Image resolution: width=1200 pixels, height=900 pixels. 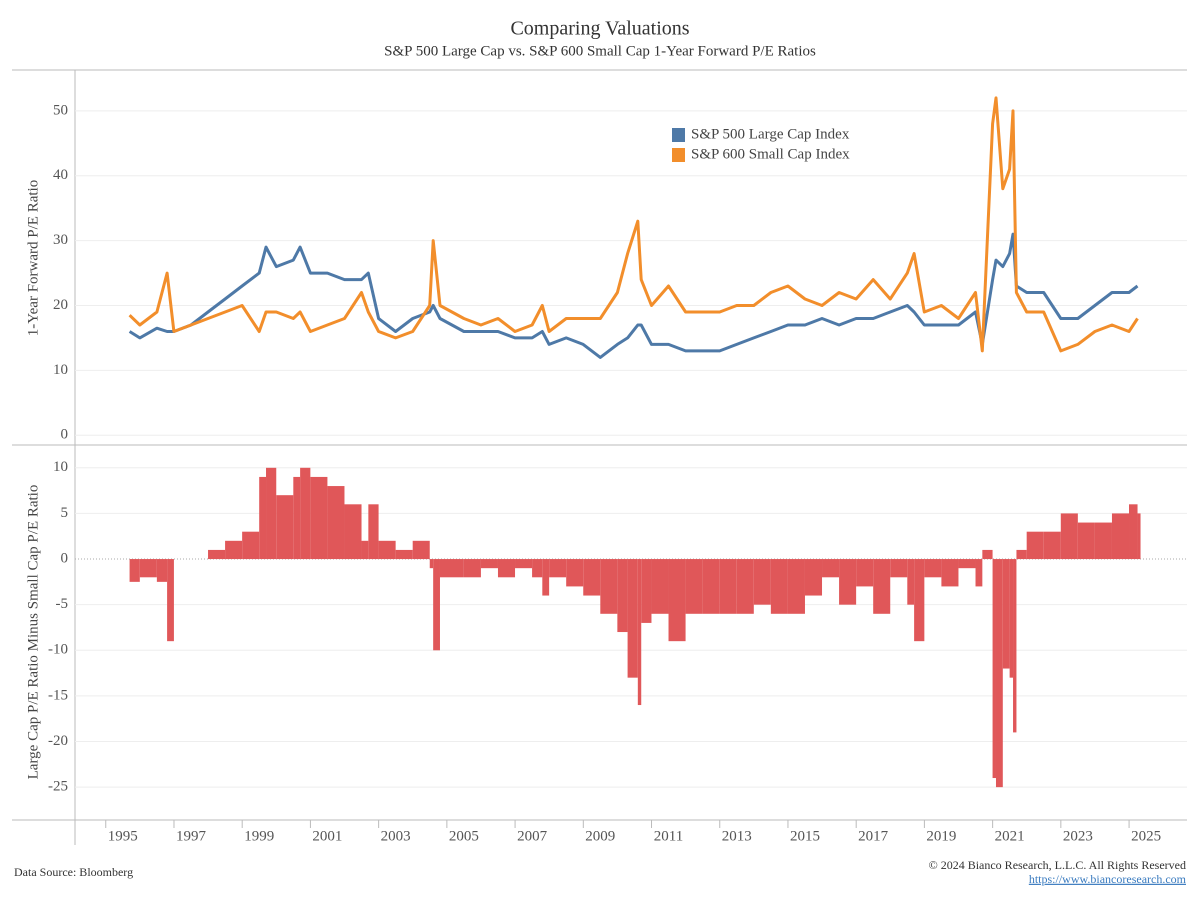 I want to click on chart-title: Comparing Valuations, so click(x=599, y=29).